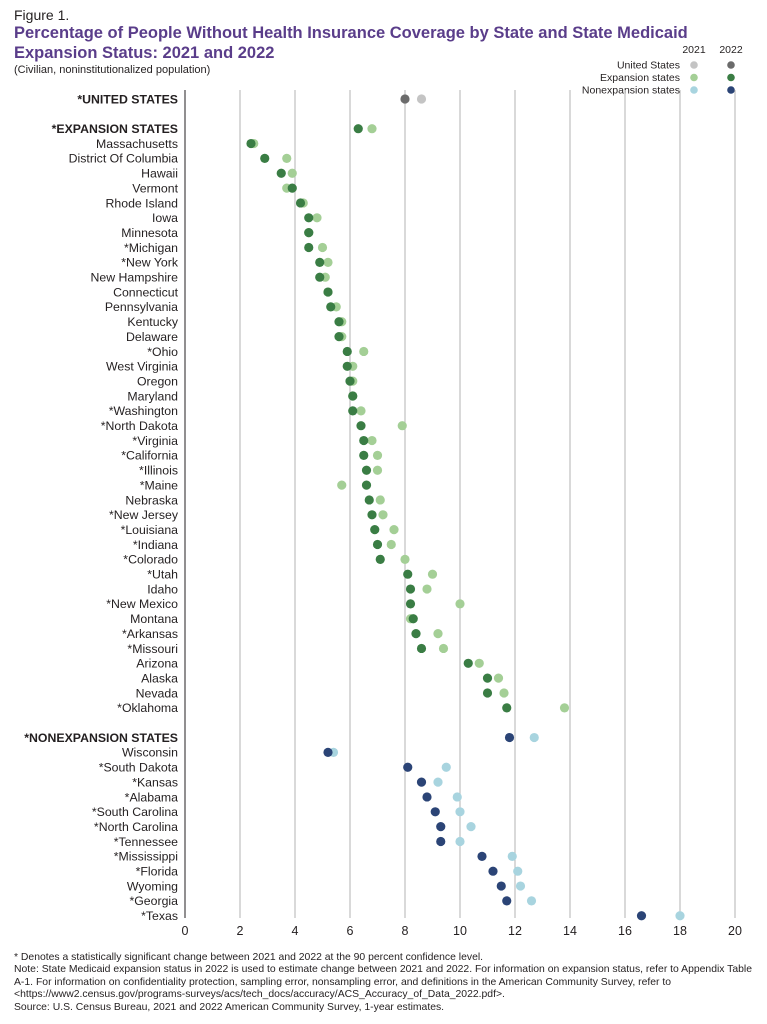  Describe the element at coordinates (150, 560) in the screenshot. I see `row-label: *Colorado` at that location.